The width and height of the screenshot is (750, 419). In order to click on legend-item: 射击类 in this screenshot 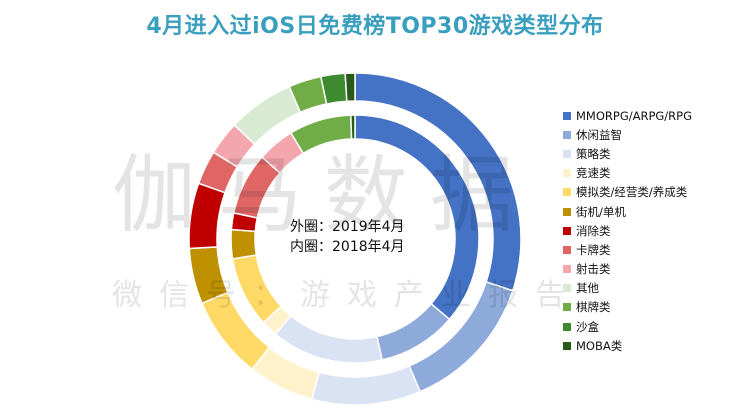, I will do `click(627, 269)`.